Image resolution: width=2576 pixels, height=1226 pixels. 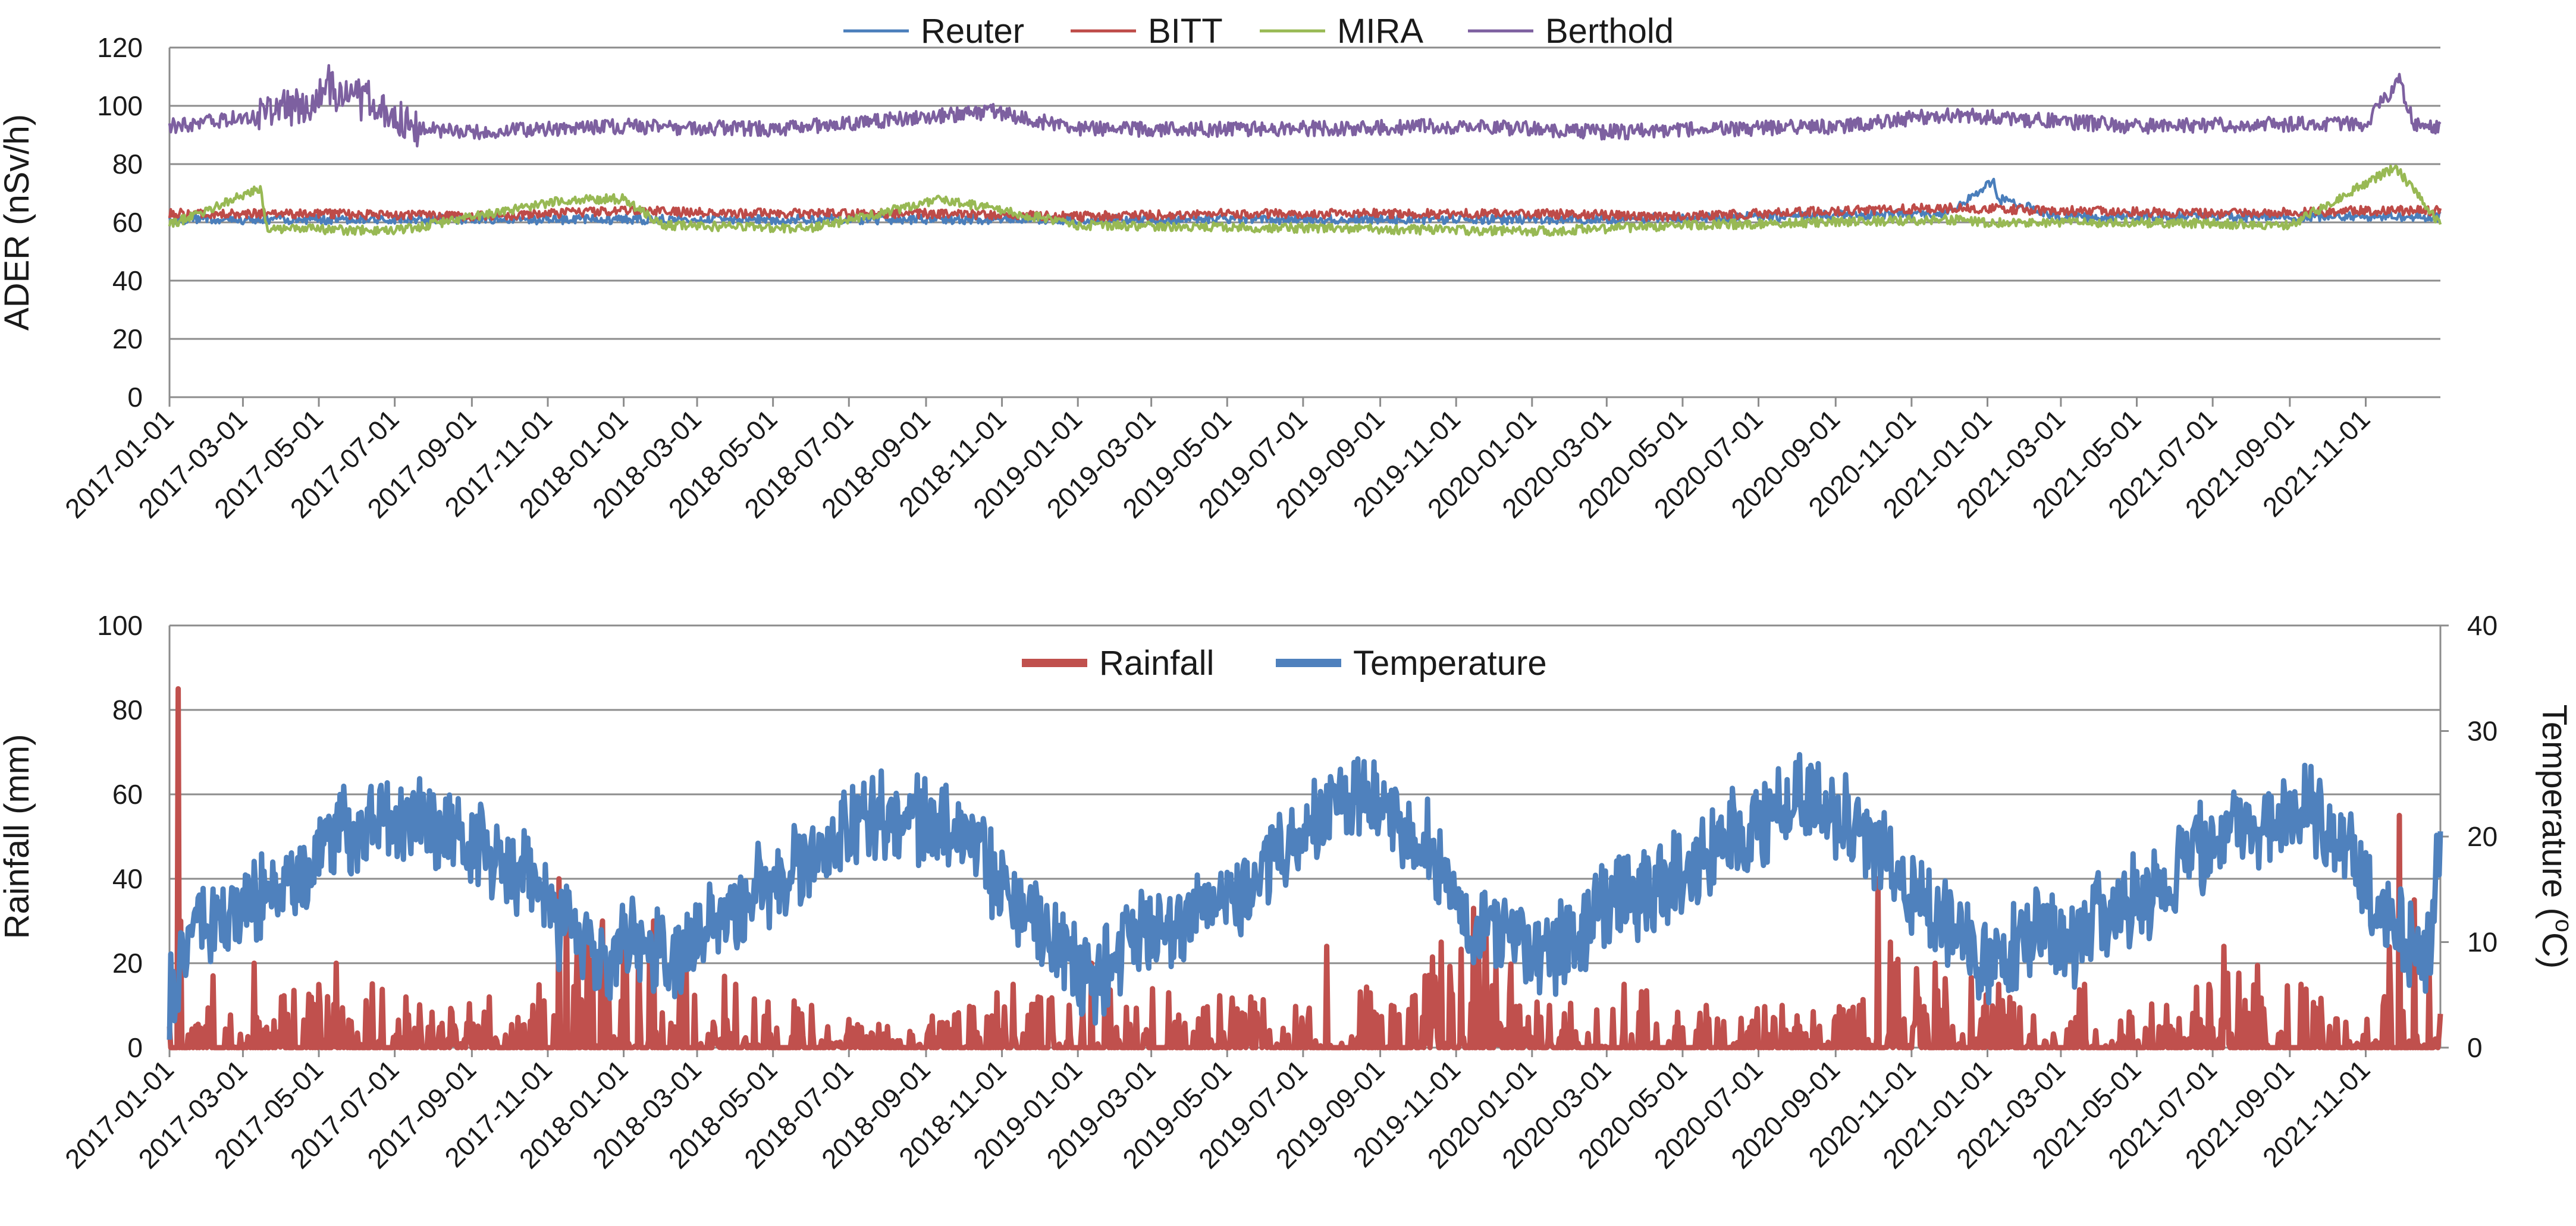 I want to click on 0-ytick-label: 40, so click(x=127, y=281).